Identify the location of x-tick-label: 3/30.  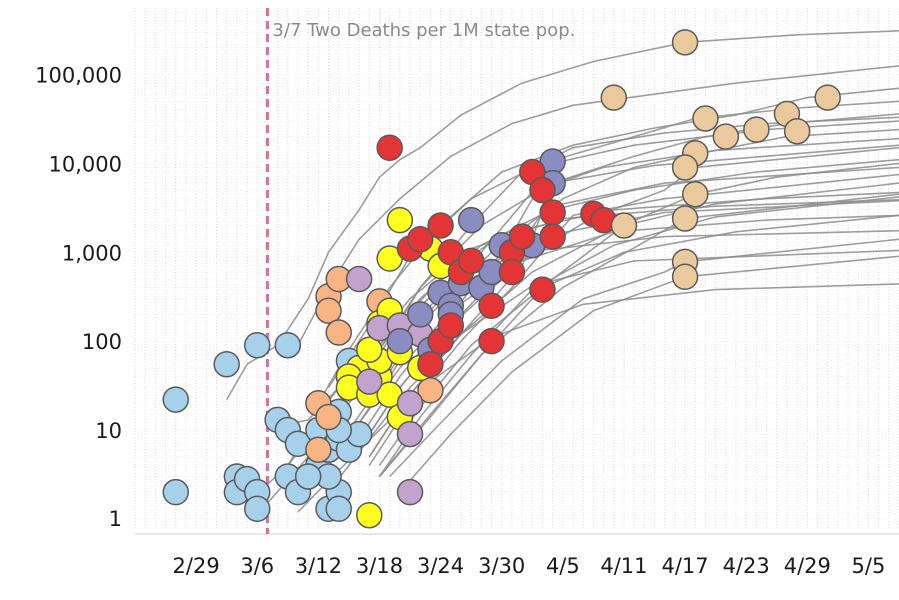
(501, 566).